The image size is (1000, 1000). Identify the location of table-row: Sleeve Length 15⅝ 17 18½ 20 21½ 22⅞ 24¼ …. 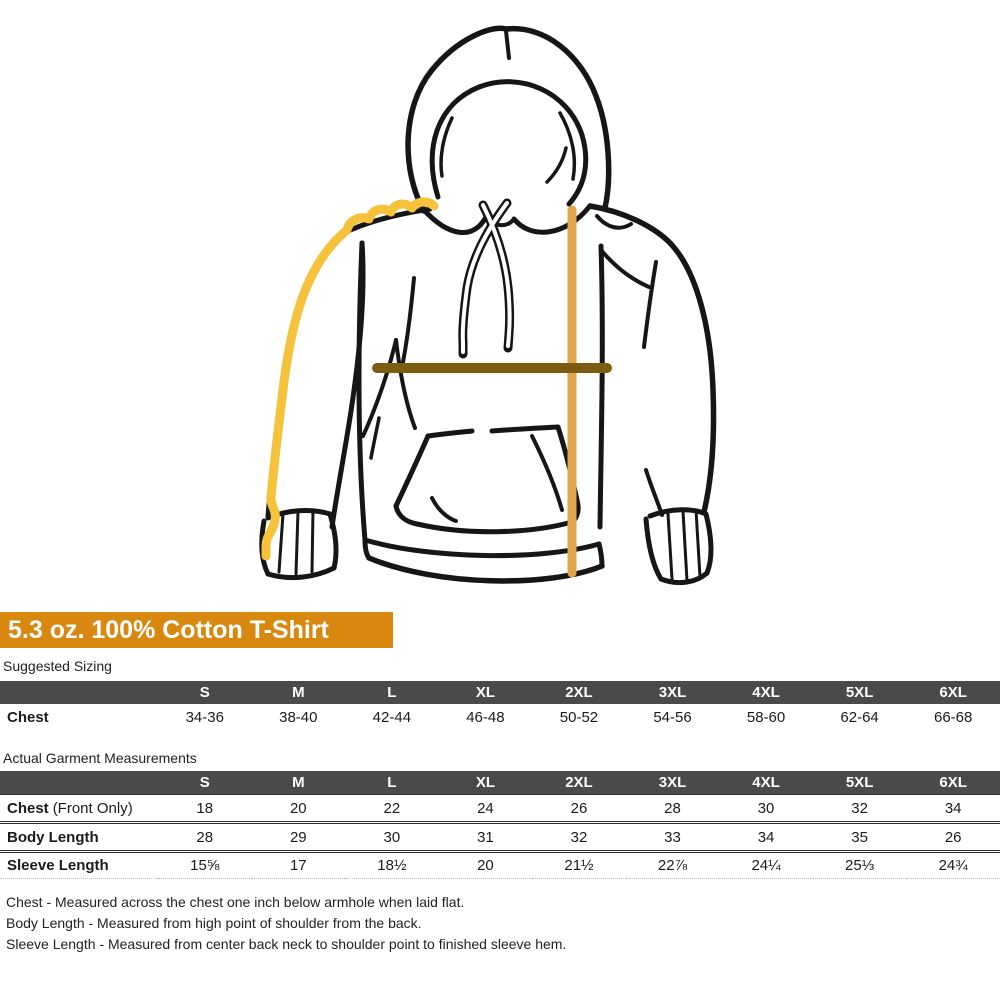
(500, 866).